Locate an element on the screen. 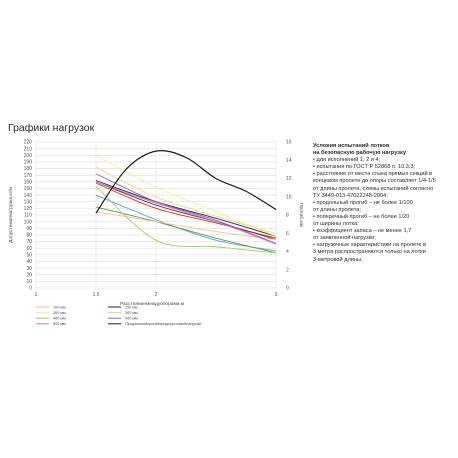 The image size is (458, 458). test-condition-line: ТУ 3449-013-47022248-2004; is located at coordinates (350, 195).